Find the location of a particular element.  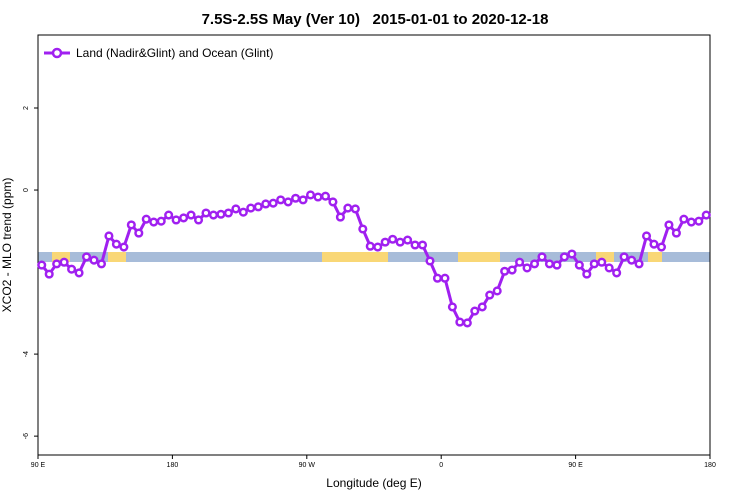

legend: Land (Nadir&Glint) and Ocean (Glint) is located at coordinates (158, 53).